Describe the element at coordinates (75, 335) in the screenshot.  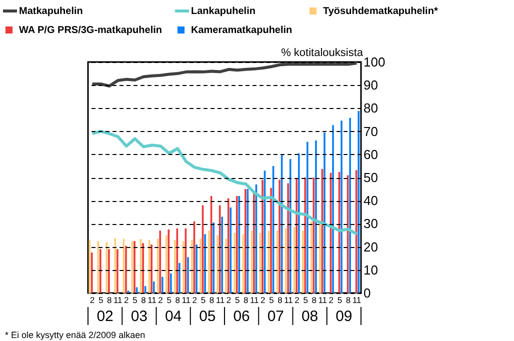
I see `text: * Ei ole kysytty enää 2/2009 alkaen` at that location.